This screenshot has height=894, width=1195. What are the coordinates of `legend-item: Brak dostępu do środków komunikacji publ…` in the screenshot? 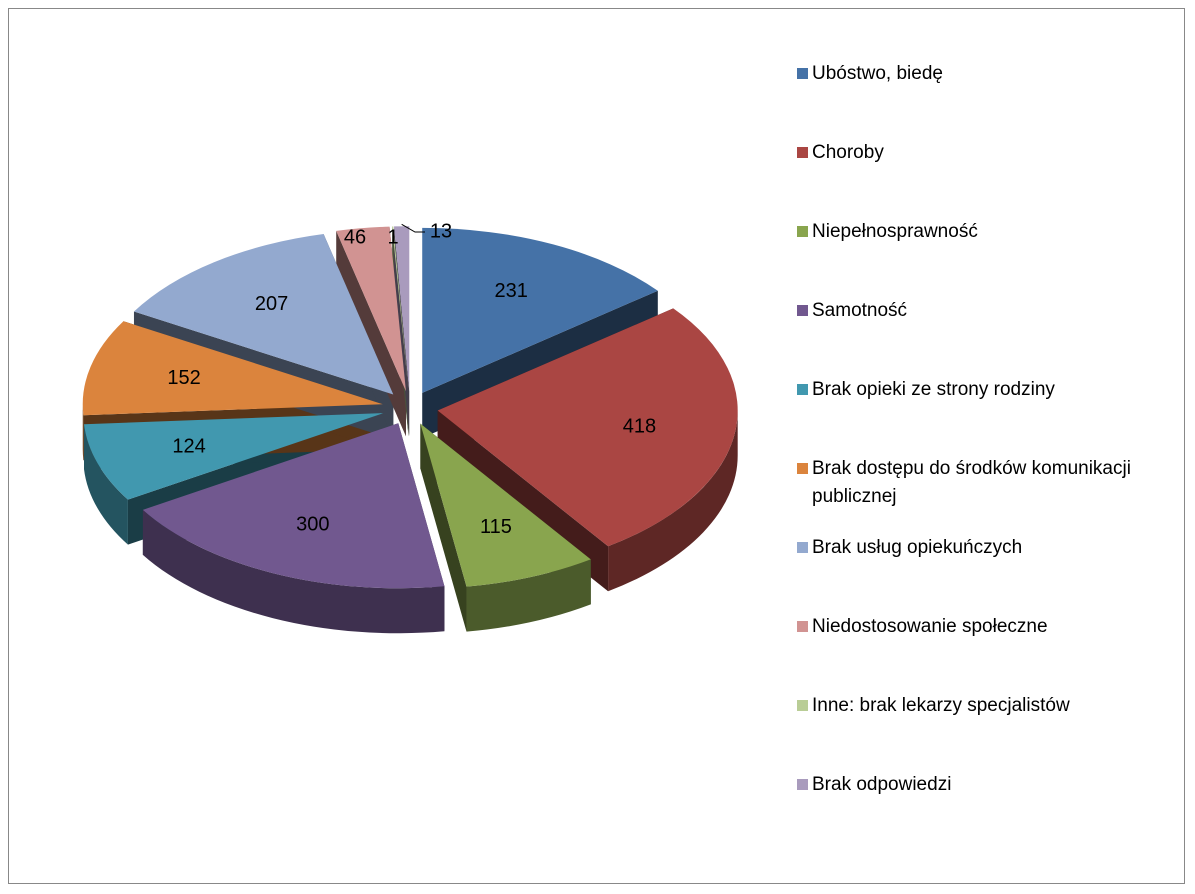 It's located at (977, 483).